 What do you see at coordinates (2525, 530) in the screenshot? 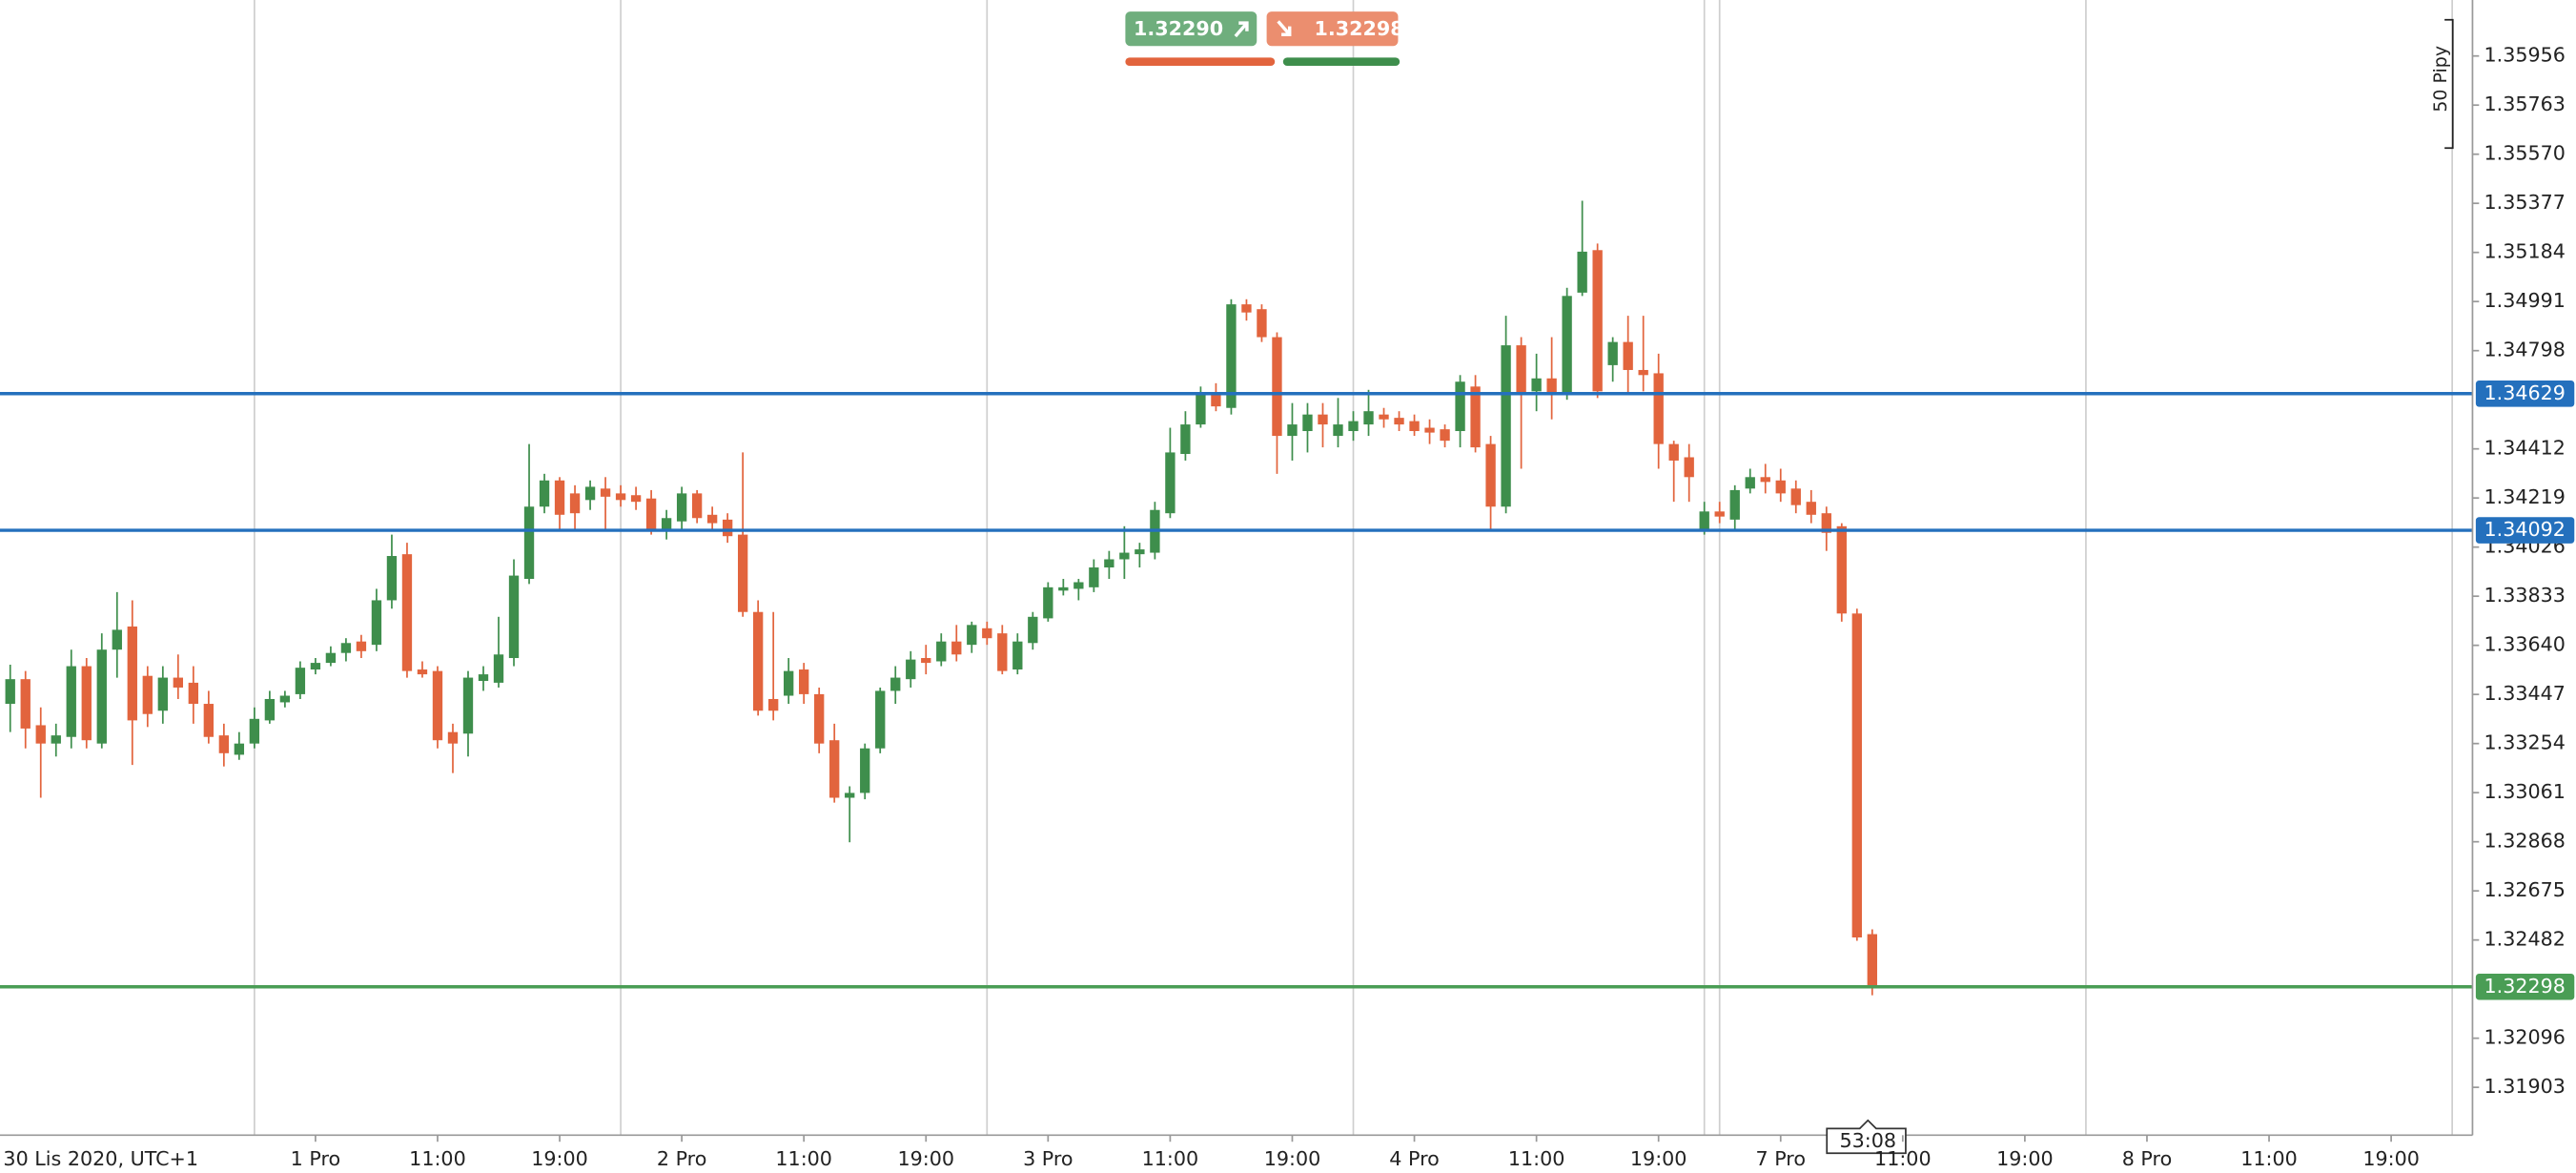
I see `level-label: 1.34092` at bounding box center [2525, 530].